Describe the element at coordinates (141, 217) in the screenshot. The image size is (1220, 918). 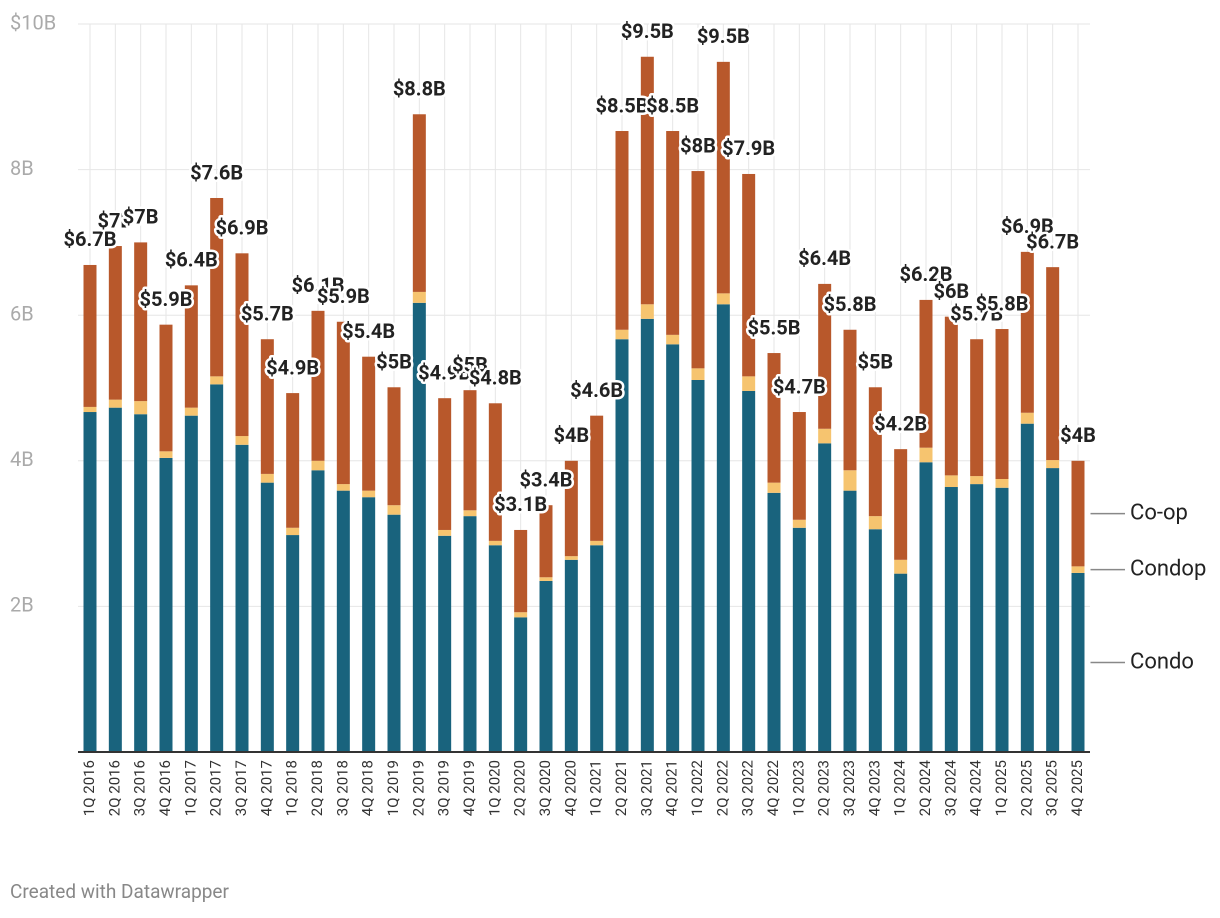
I see `total-label: $7B` at that location.